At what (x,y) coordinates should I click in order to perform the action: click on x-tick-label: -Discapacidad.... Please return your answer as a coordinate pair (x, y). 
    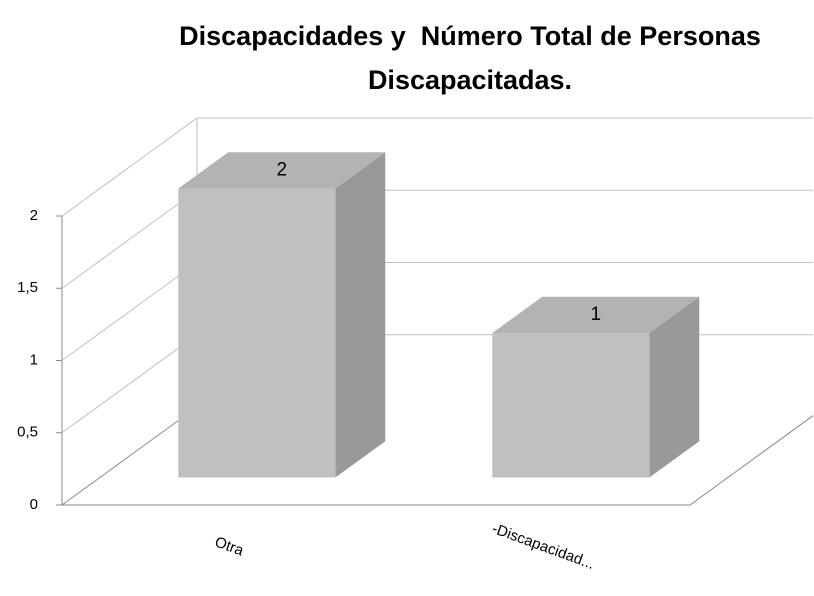
    Looking at the image, I should click on (543, 546).